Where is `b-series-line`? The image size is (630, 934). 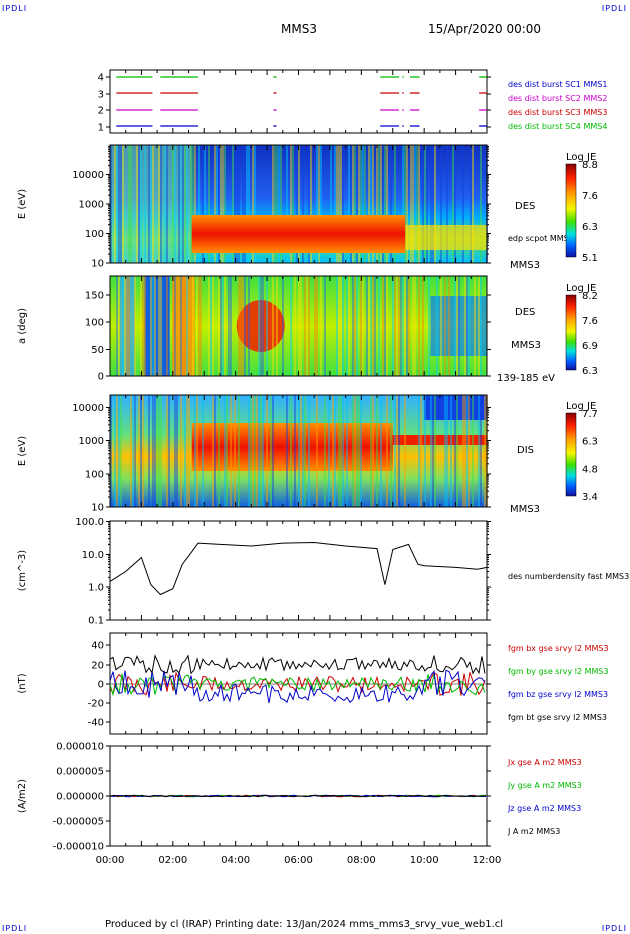
b-series-line is located at coordinates (297, 685).